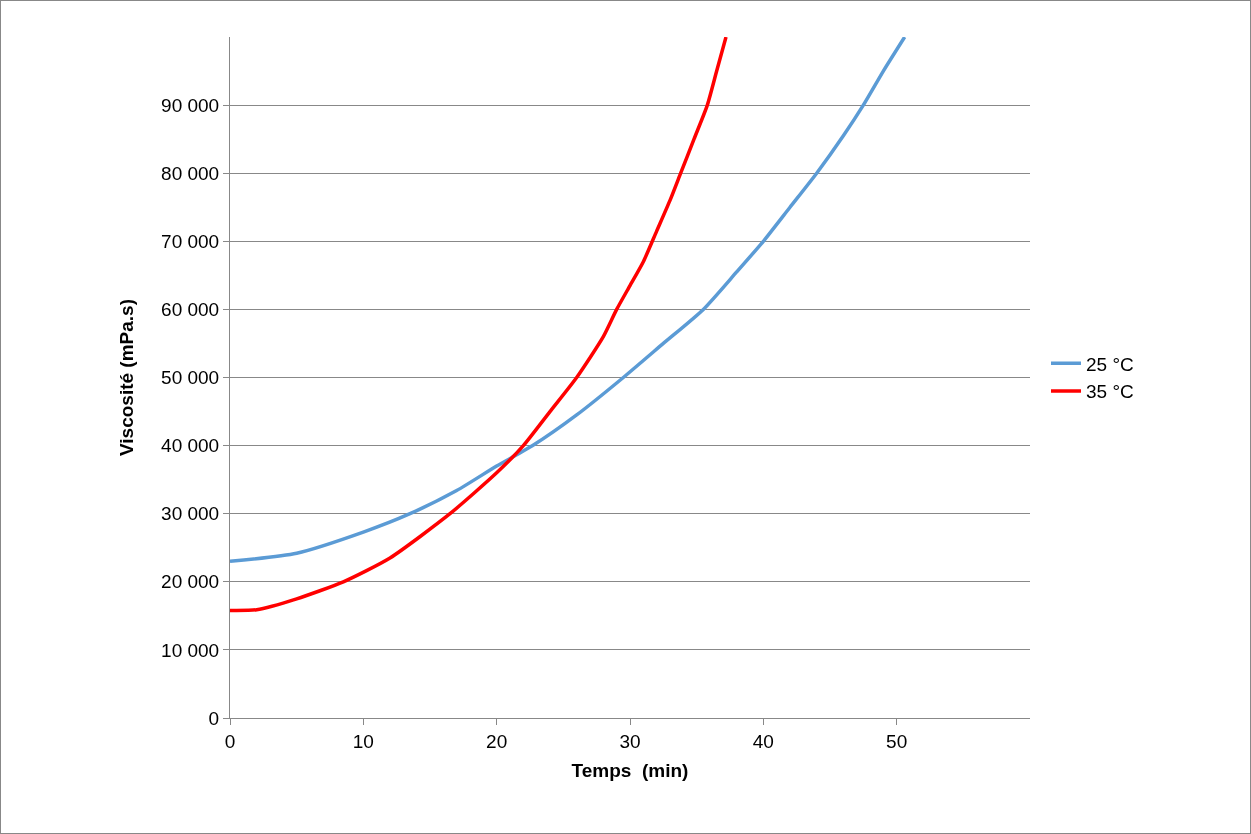  I want to click on legend-label: 35 °C, so click(1110, 392).